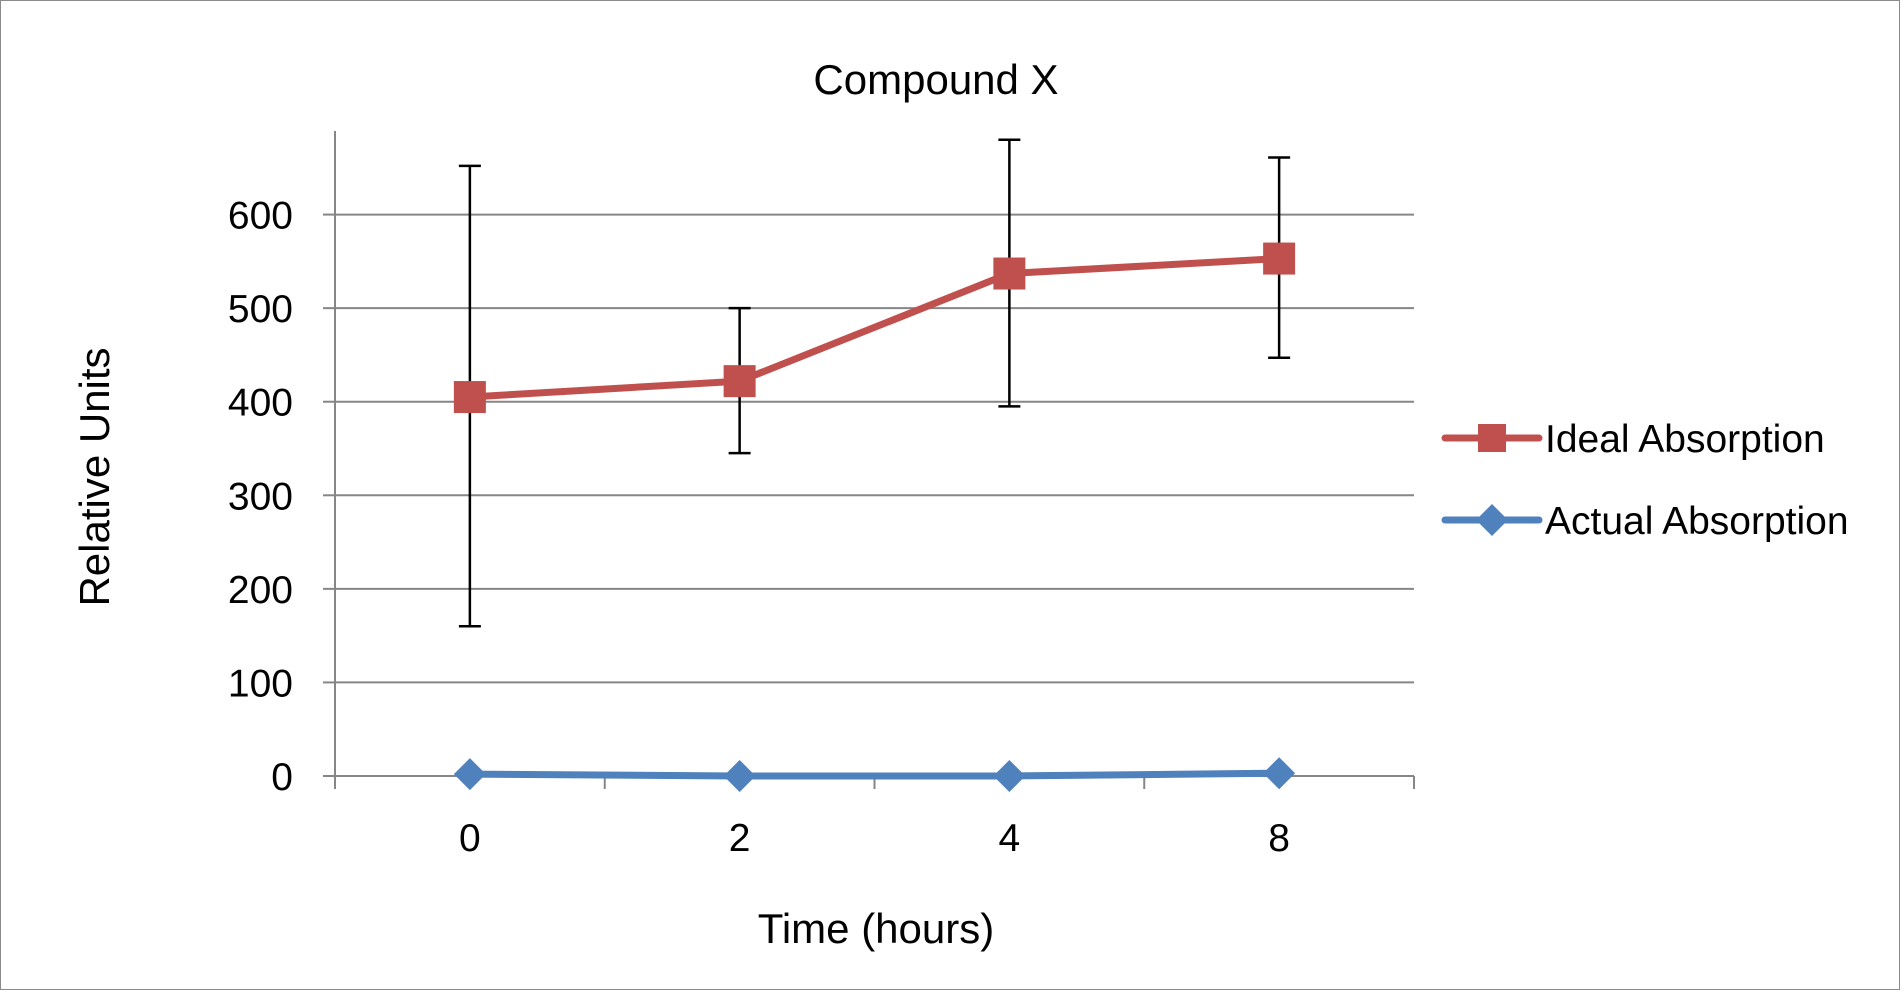 This screenshot has height=992, width=1902. What do you see at coordinates (1645, 480) in the screenshot?
I see `legend: Ideal Absorption Actual Absorption` at bounding box center [1645, 480].